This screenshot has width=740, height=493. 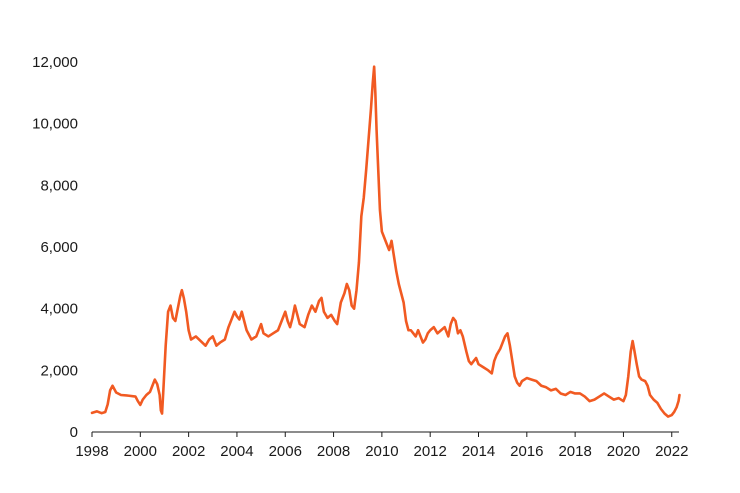 What do you see at coordinates (285, 451) in the screenshot?
I see `x-tick-label: 2006` at bounding box center [285, 451].